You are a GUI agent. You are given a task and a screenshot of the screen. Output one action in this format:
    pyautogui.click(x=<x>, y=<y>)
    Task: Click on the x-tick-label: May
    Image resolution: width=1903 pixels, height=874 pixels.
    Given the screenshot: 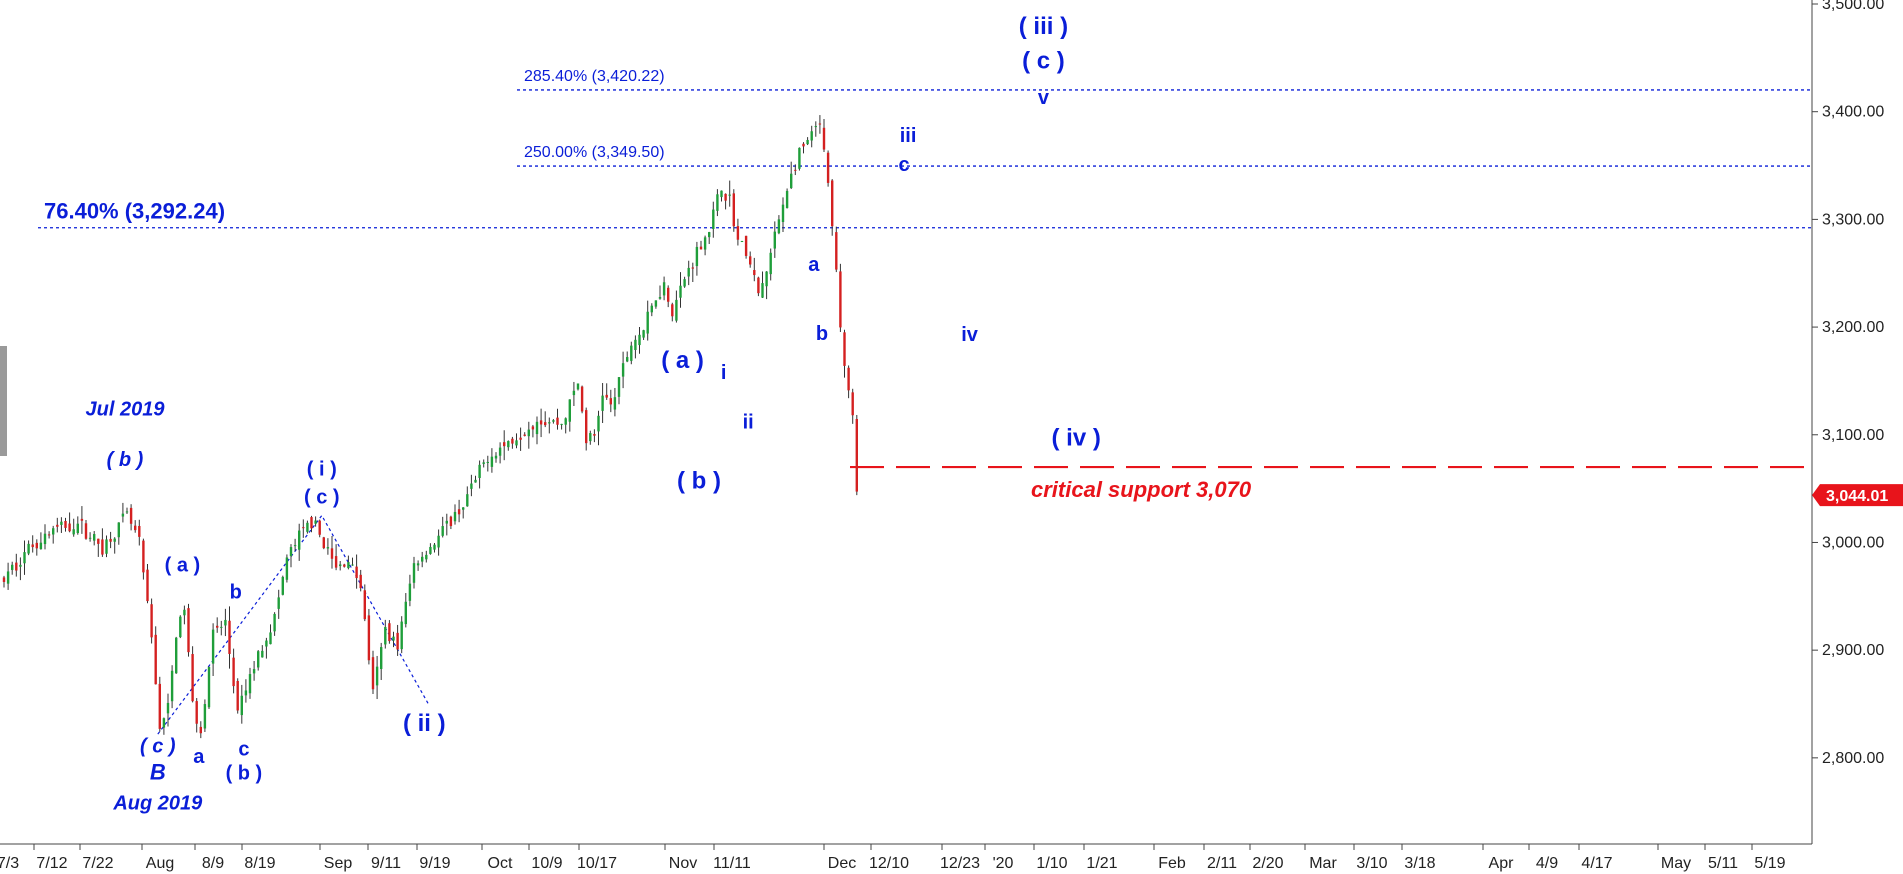 What is the action you would take?
    pyautogui.click(x=1676, y=863)
    